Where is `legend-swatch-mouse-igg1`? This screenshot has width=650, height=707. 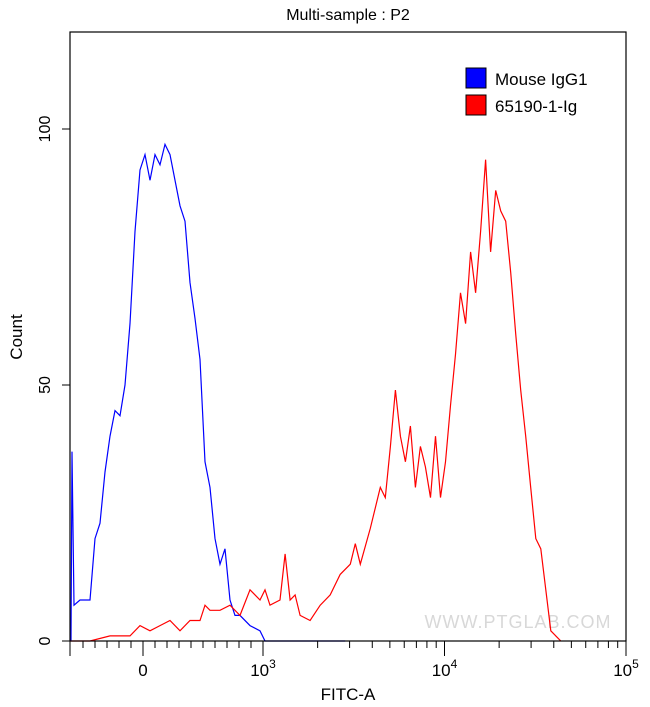
legend-swatch-mouse-igg1 is located at coordinates (476, 78).